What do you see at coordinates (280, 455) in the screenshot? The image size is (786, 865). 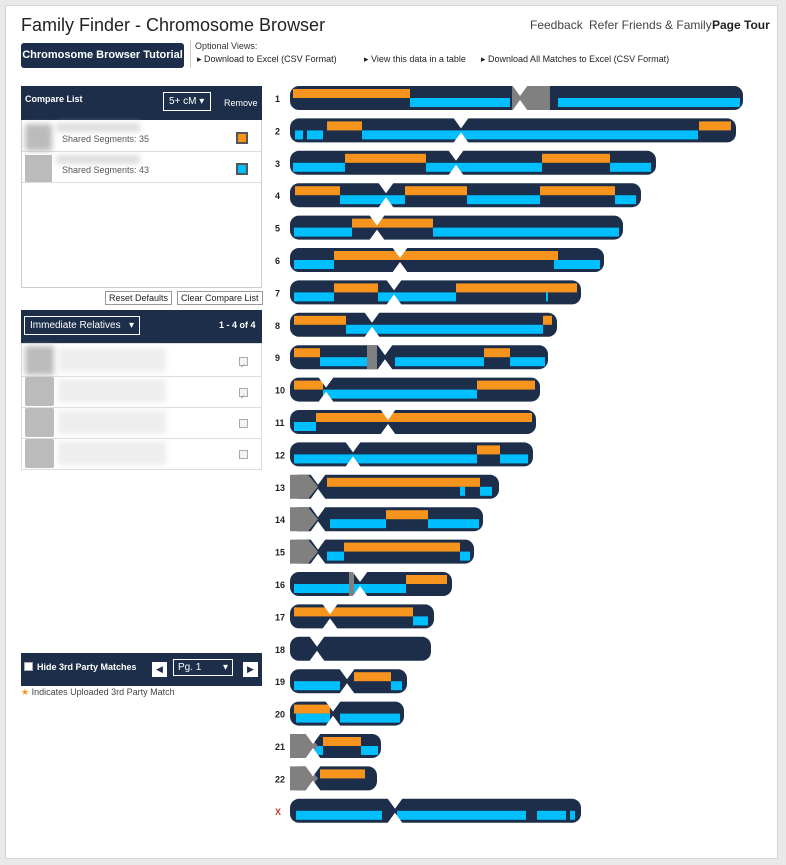 I see `chromosome-label: 12` at bounding box center [280, 455].